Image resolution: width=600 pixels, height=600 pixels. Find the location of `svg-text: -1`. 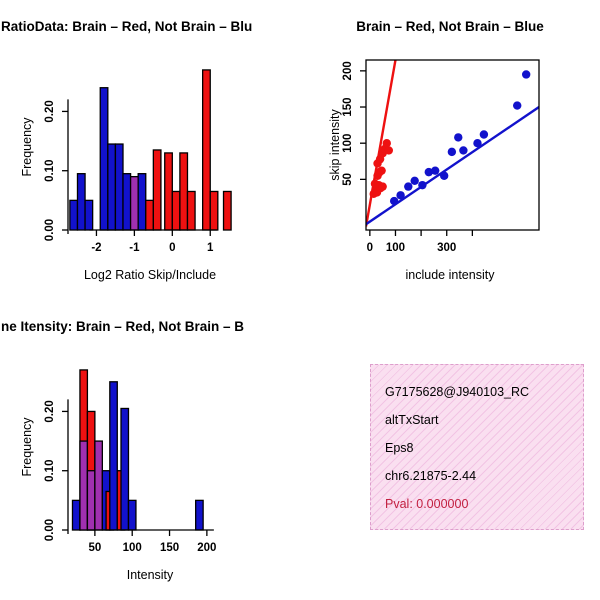

svg-text: -1 is located at coordinates (134, 248).